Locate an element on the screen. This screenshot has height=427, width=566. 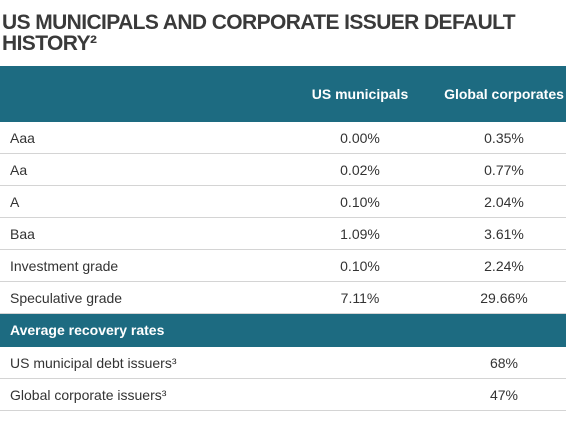
row-label: Aaa is located at coordinates (22, 138).